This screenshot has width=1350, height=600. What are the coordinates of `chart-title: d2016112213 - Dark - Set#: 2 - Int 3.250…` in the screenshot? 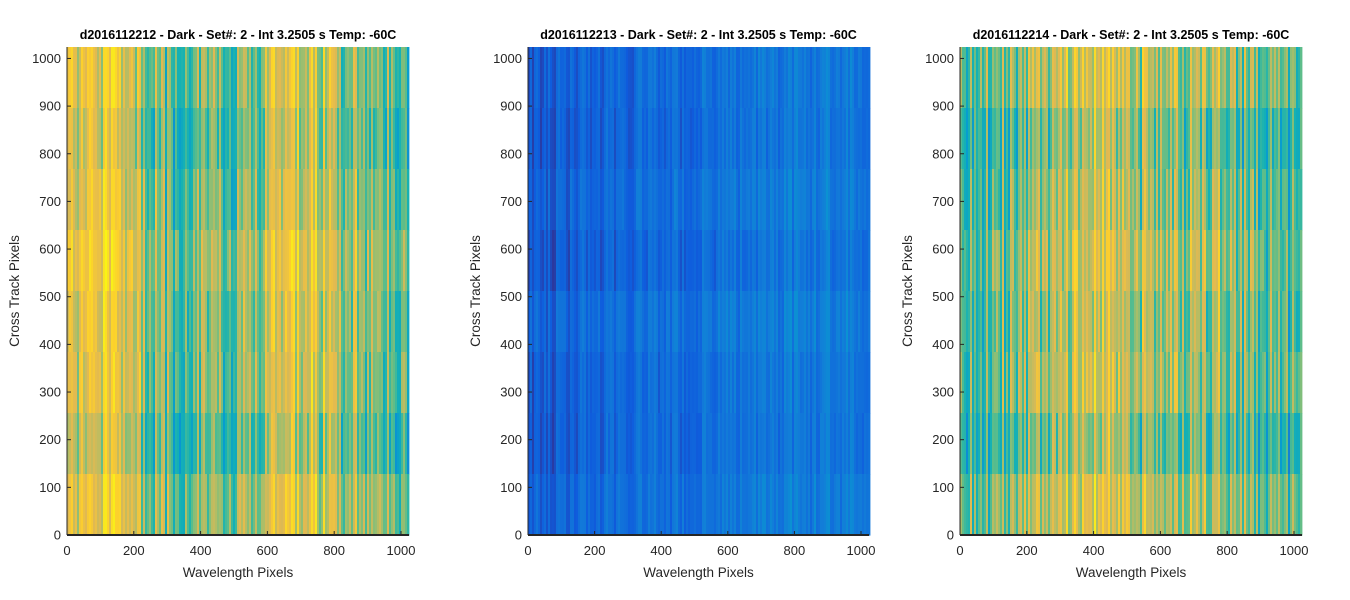 It's located at (698, 35).